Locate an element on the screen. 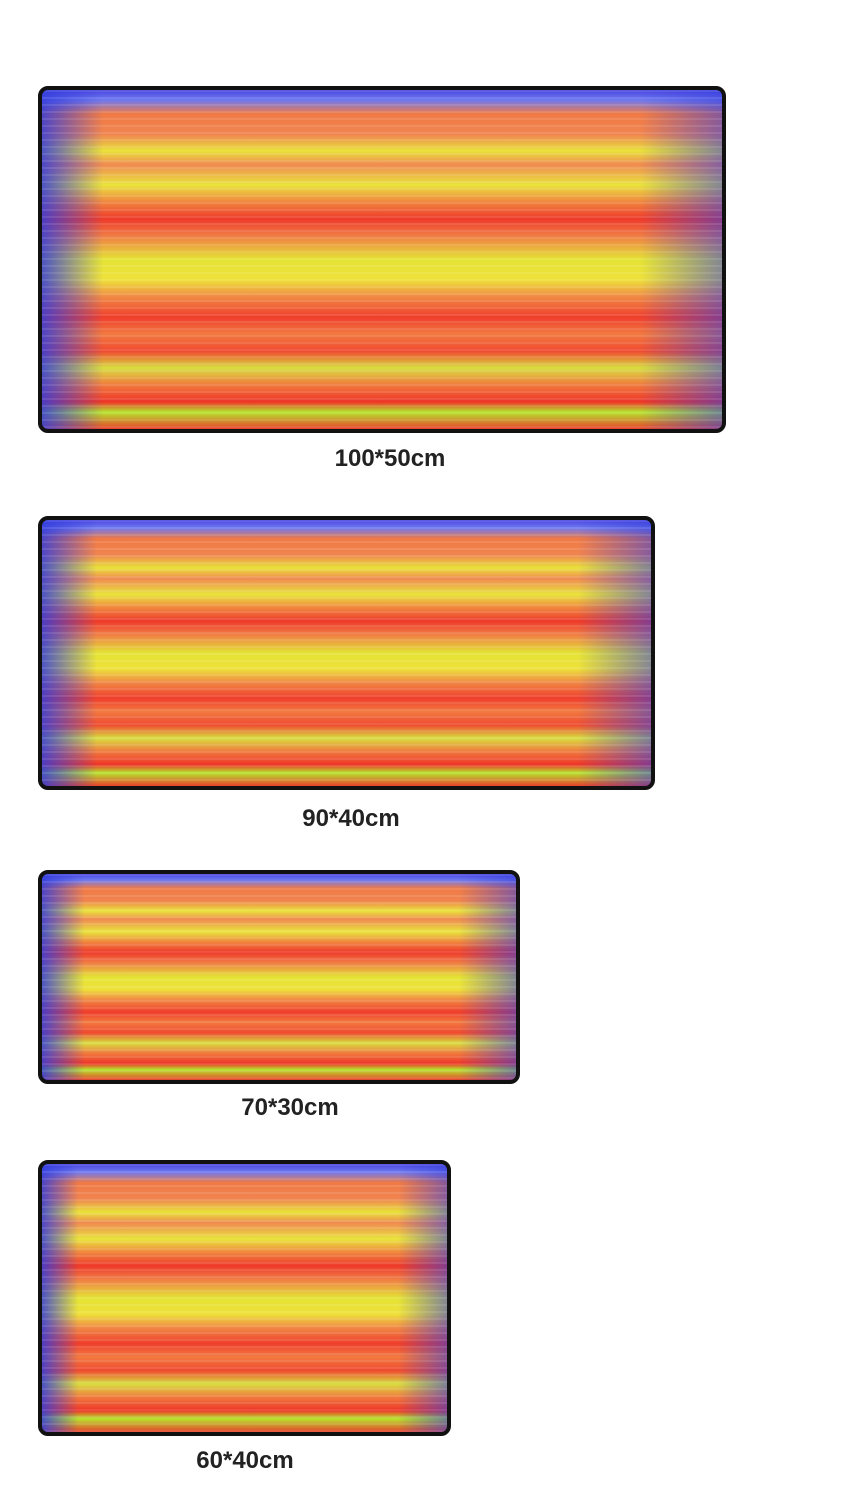  size-label: 90*40cm is located at coordinates (351, 818).